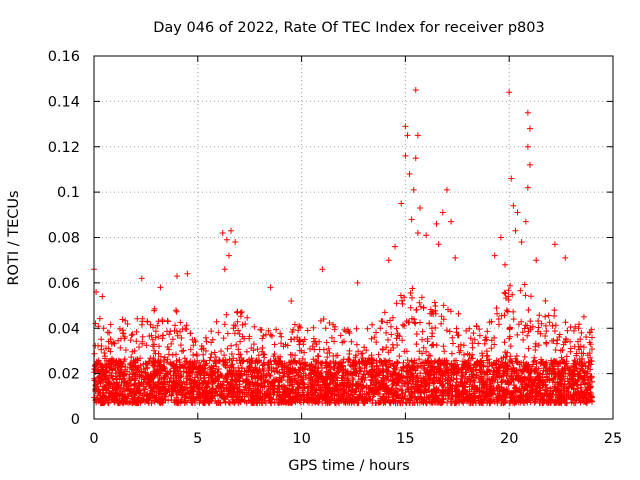 The image size is (640, 480). I want to click on x-axis-label: GPS time / hours, so click(348, 466).